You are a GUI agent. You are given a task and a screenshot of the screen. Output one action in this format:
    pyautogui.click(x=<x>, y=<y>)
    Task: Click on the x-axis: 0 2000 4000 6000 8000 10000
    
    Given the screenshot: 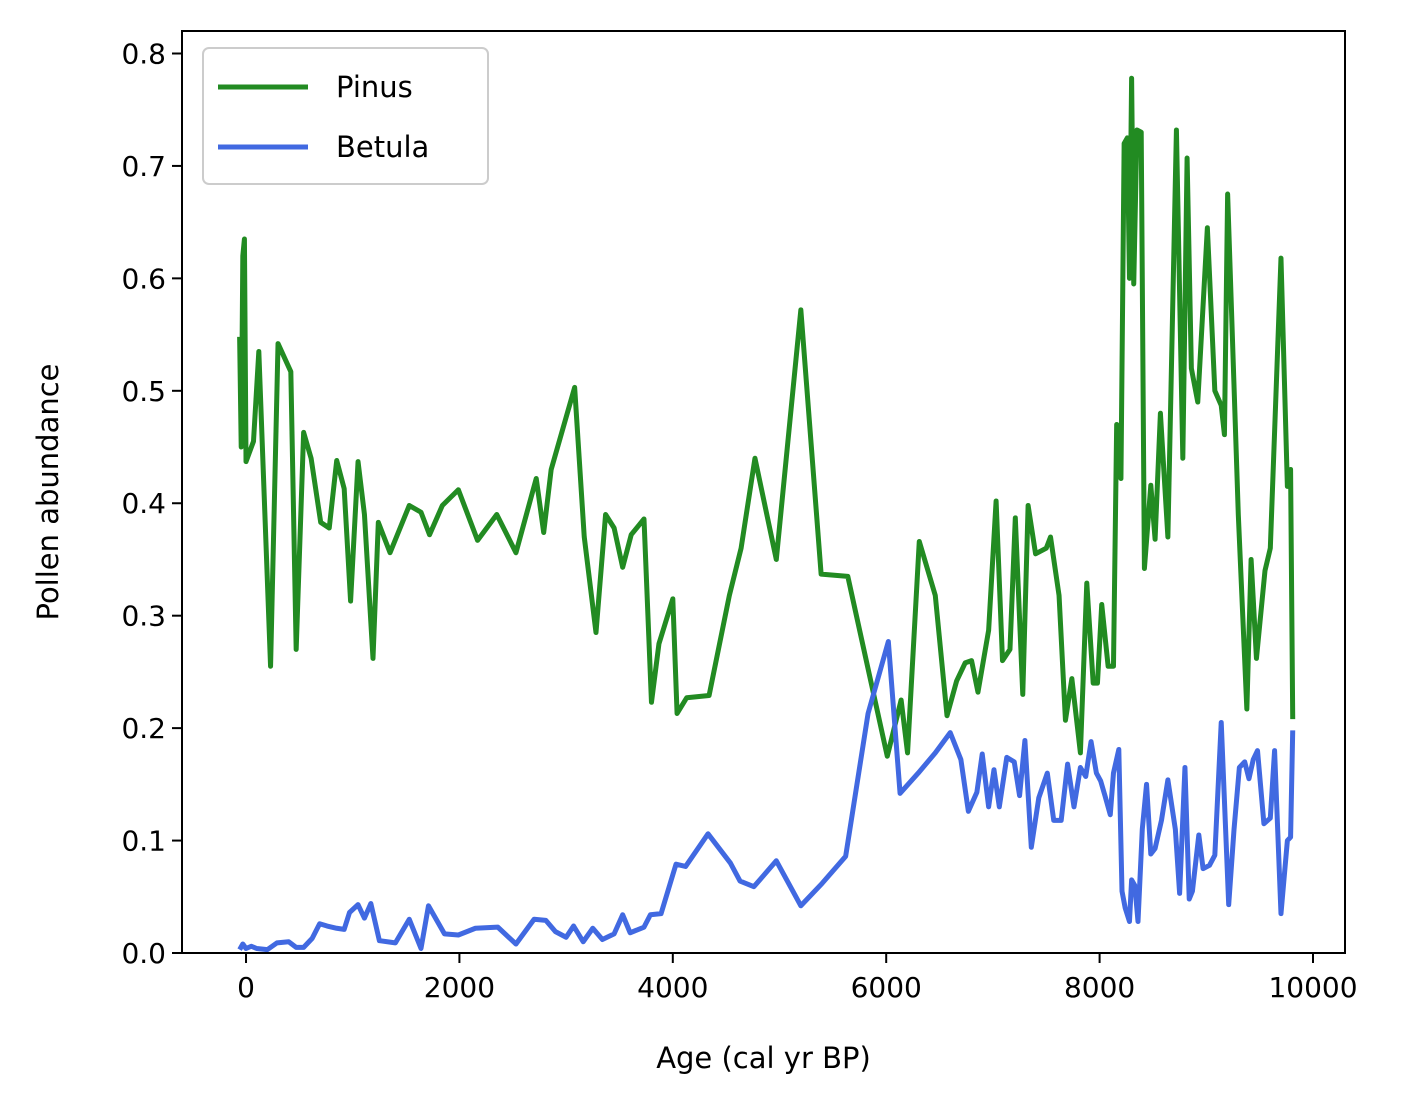 What is the action you would take?
    pyautogui.click(x=797, y=978)
    